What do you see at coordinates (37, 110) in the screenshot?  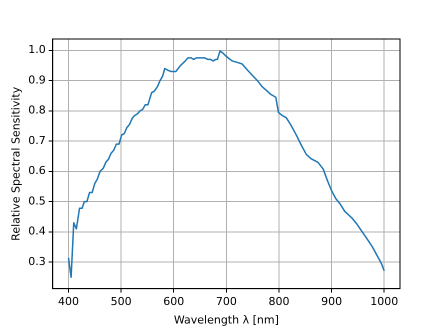 I see `y-tick-label: 0.8` at bounding box center [37, 110].